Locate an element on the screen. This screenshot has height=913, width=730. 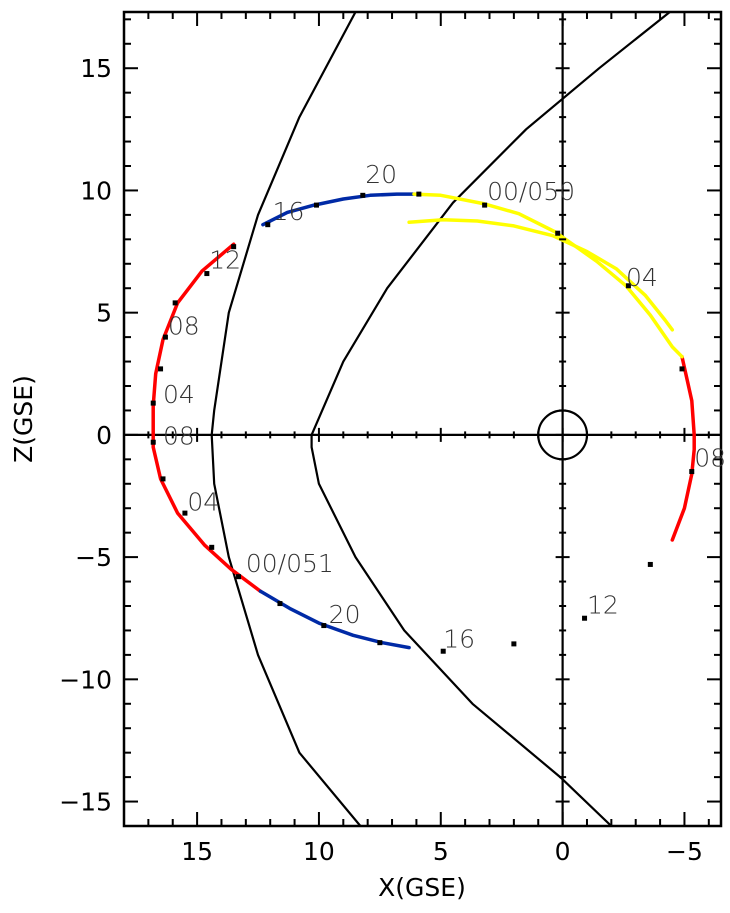
y-tick-label: 5 is located at coordinates (104, 313).